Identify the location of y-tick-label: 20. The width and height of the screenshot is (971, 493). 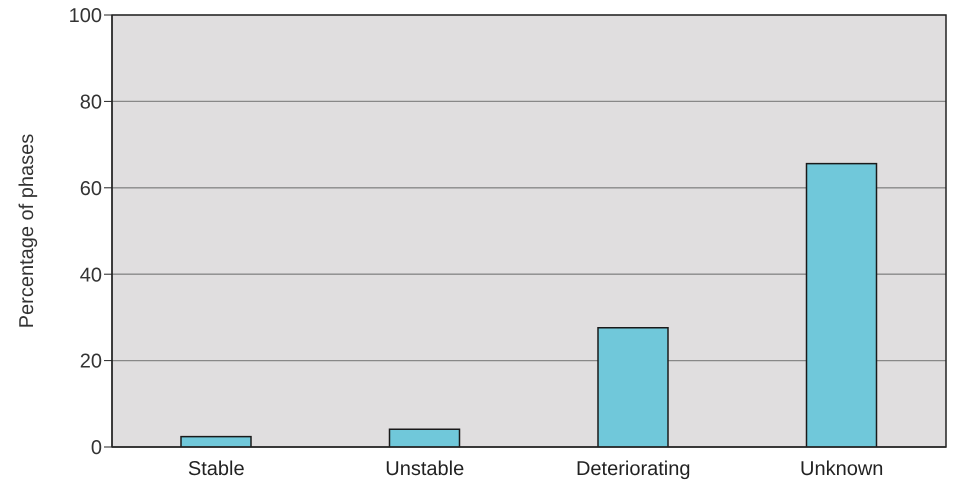
(91, 361).